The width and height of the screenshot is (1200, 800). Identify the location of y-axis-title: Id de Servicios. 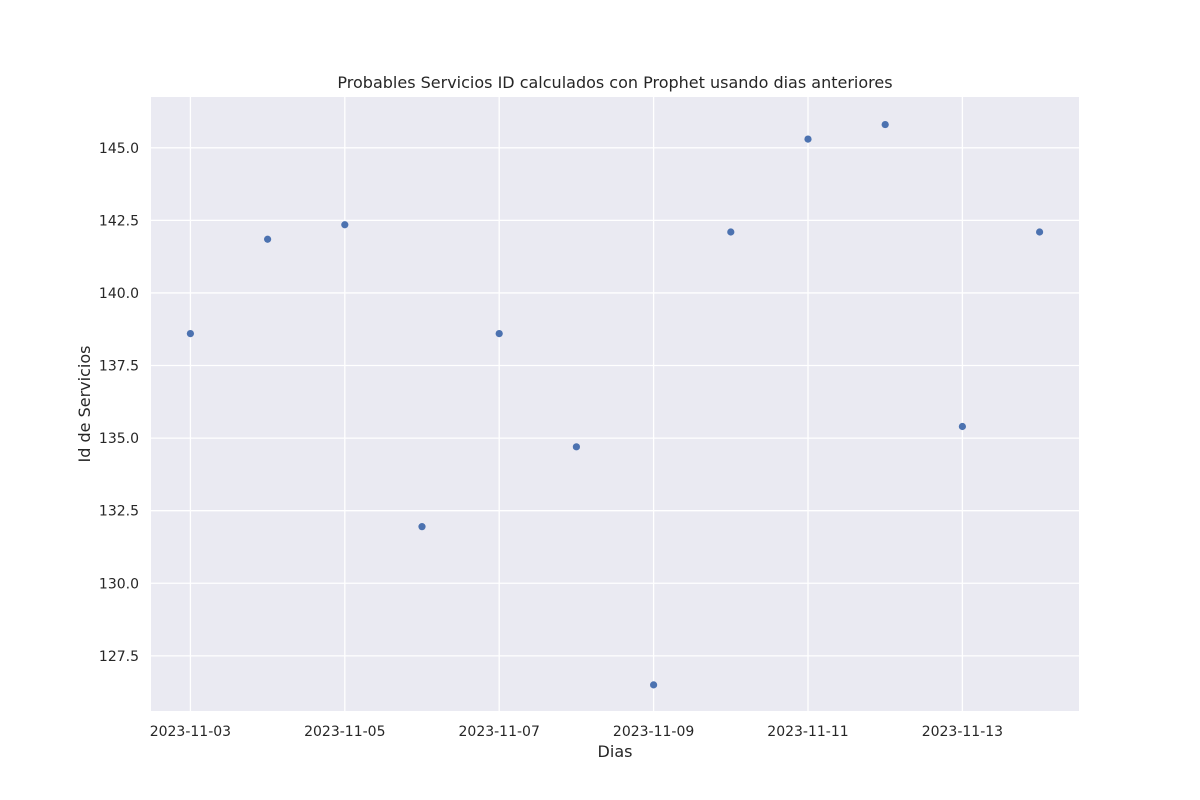
(84, 404).